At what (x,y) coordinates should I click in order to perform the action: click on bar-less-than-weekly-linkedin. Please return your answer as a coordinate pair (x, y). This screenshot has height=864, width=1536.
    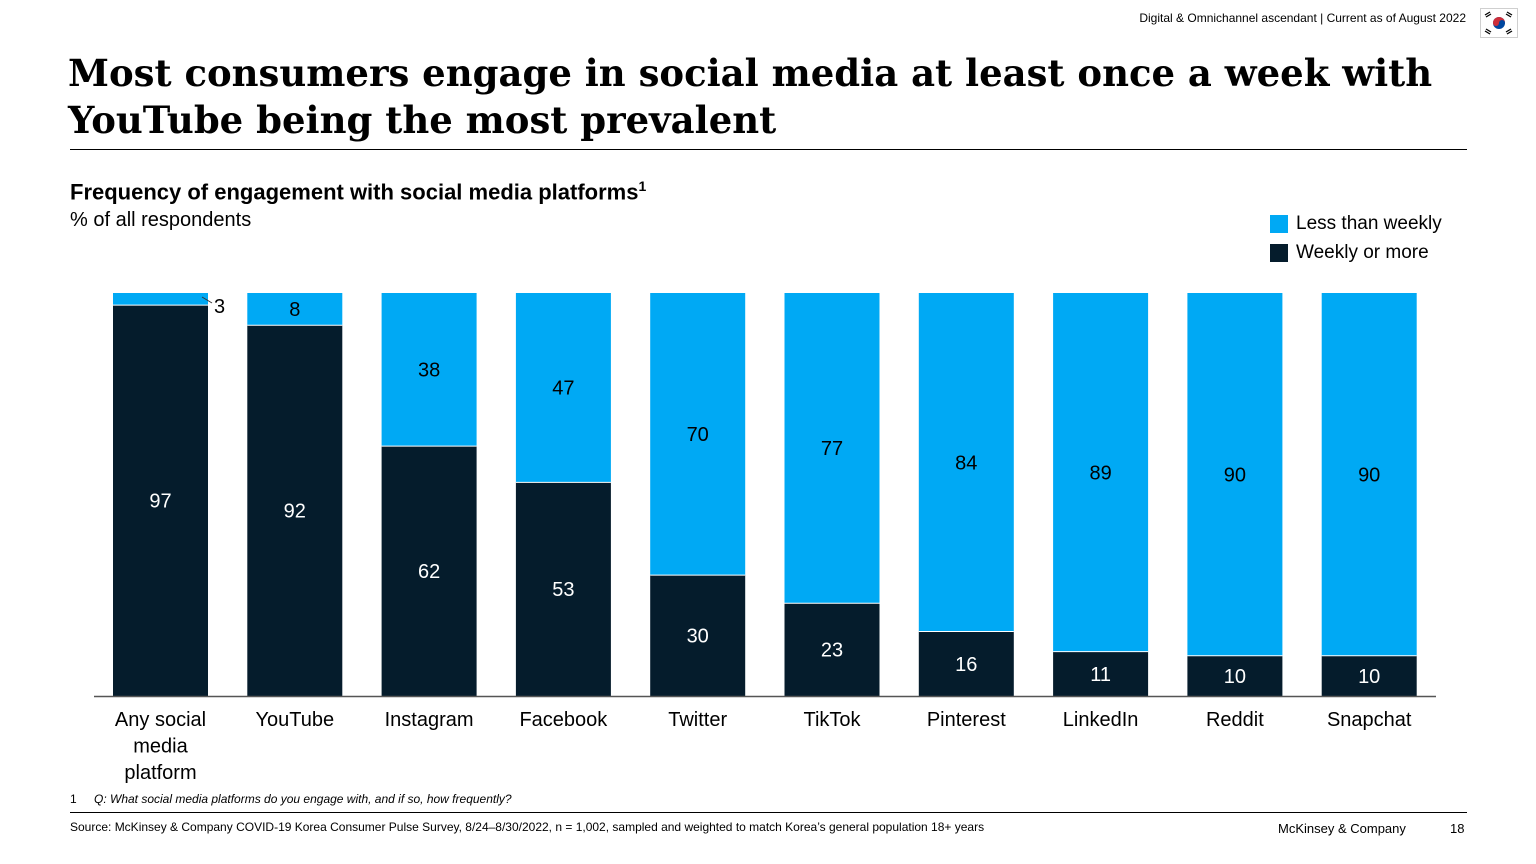
    Looking at the image, I should click on (1101, 472).